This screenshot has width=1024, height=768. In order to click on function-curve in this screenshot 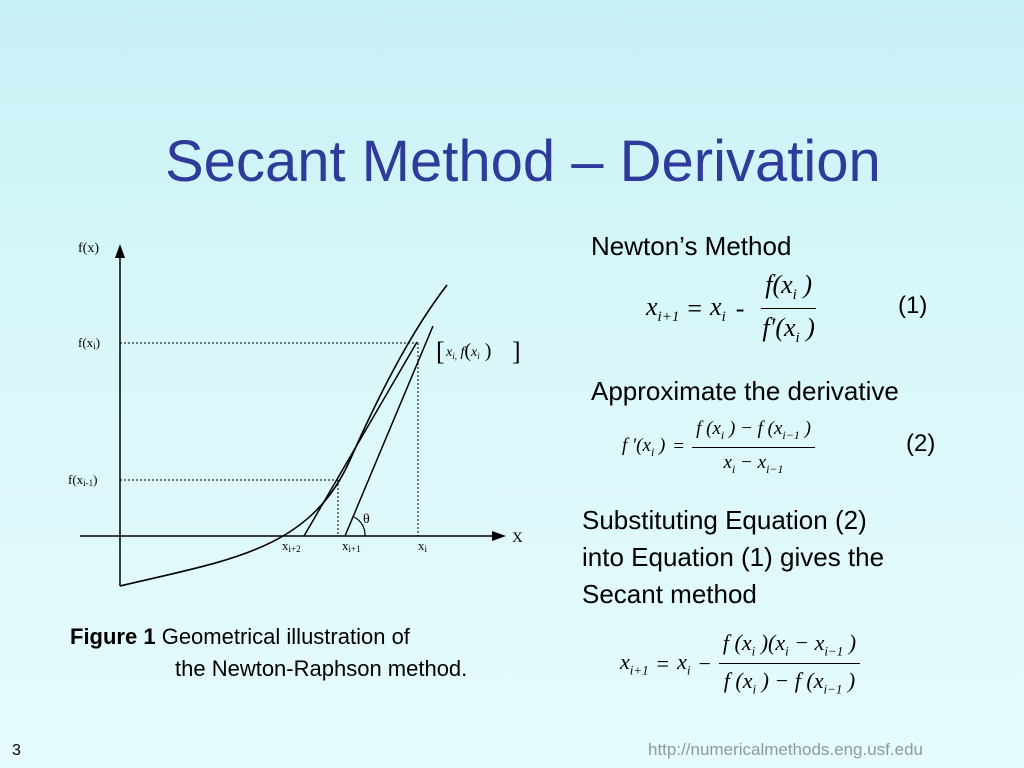, I will do `click(283, 435)`.